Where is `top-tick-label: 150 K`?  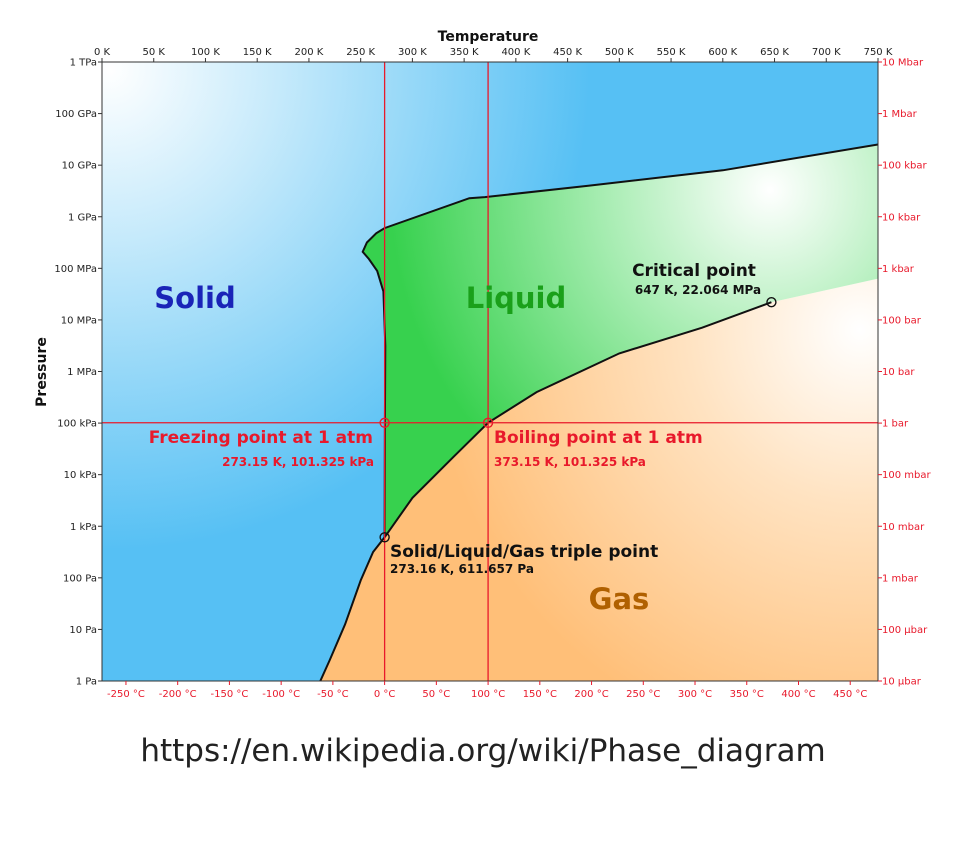
top-tick-label: 150 K is located at coordinates (257, 52).